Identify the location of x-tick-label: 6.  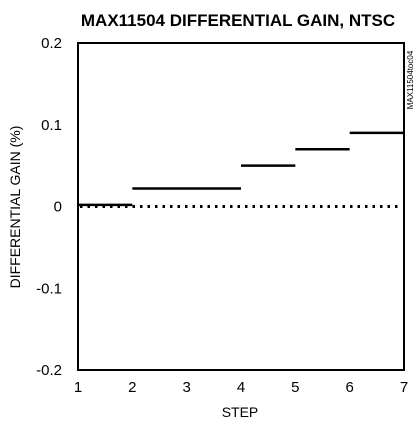
(349, 387).